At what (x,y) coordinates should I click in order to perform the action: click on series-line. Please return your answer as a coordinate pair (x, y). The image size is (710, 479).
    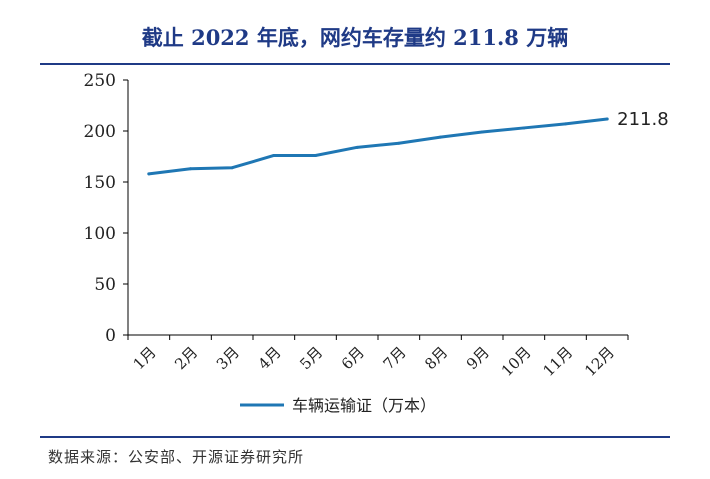
    Looking at the image, I should click on (378, 146).